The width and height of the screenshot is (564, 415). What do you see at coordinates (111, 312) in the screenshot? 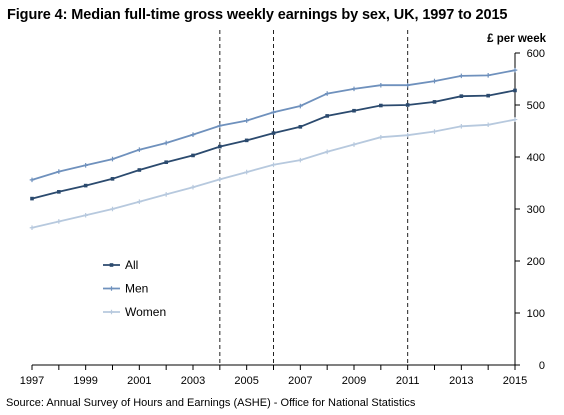
I see `legend-marker-women` at bounding box center [111, 312].